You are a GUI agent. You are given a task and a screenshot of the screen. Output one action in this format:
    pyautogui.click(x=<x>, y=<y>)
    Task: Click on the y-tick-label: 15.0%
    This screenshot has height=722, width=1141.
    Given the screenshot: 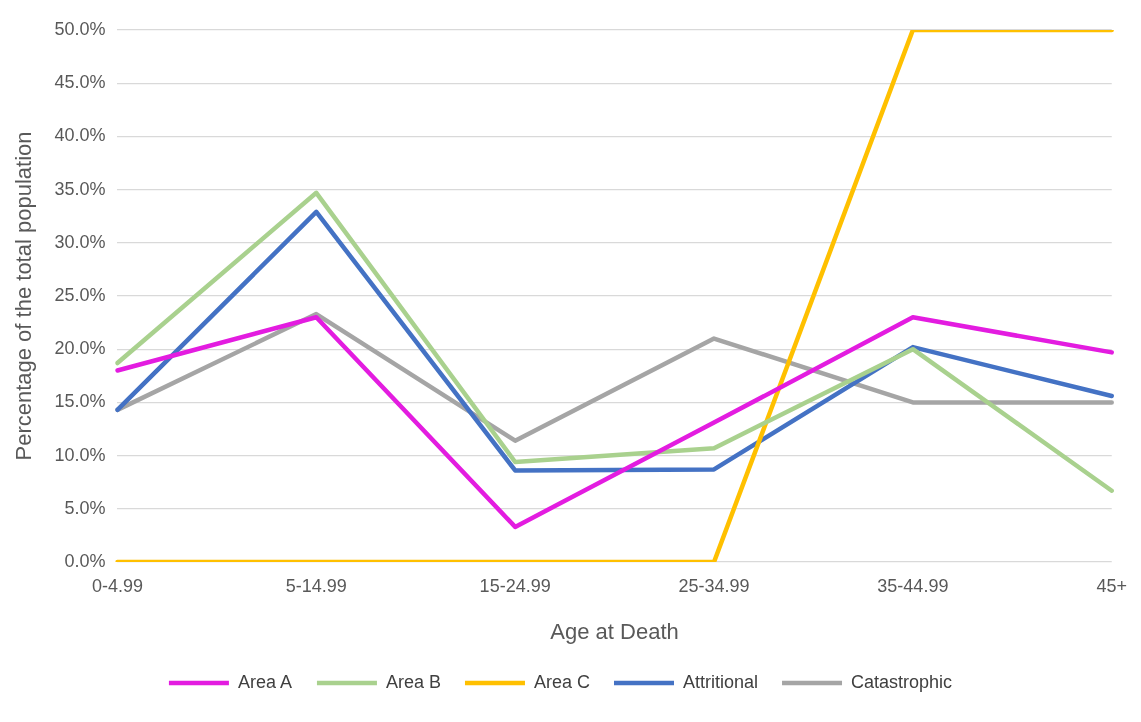 What is the action you would take?
    pyautogui.click(x=80, y=401)
    